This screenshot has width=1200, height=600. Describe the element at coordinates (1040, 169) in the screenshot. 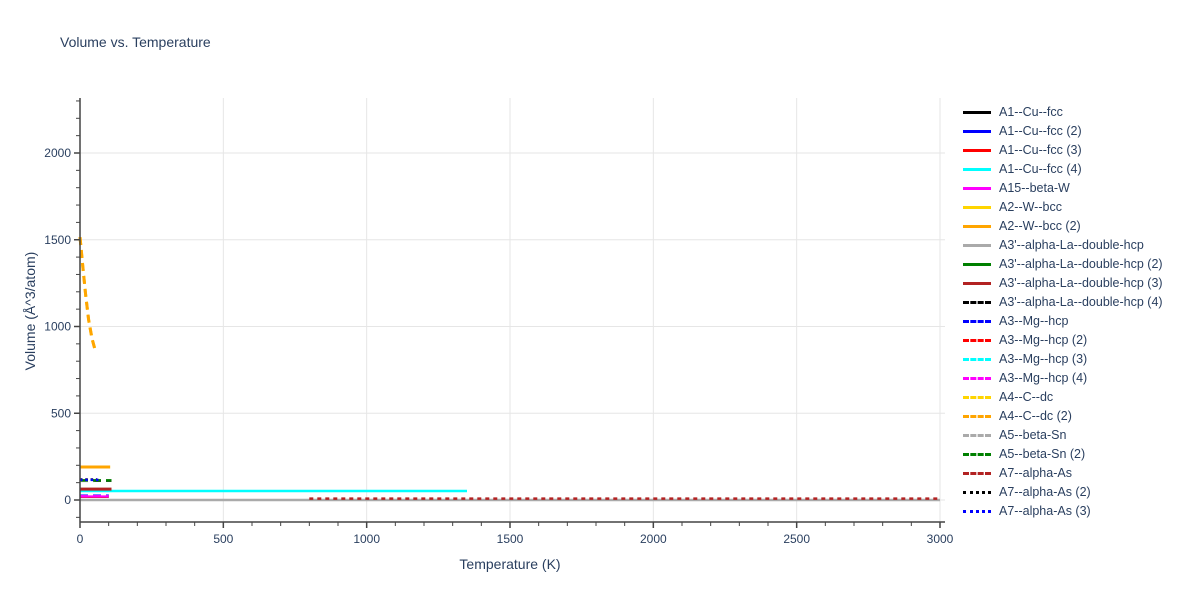

I see `legend-item-label: A1--Cu--fcc (4)` at that location.